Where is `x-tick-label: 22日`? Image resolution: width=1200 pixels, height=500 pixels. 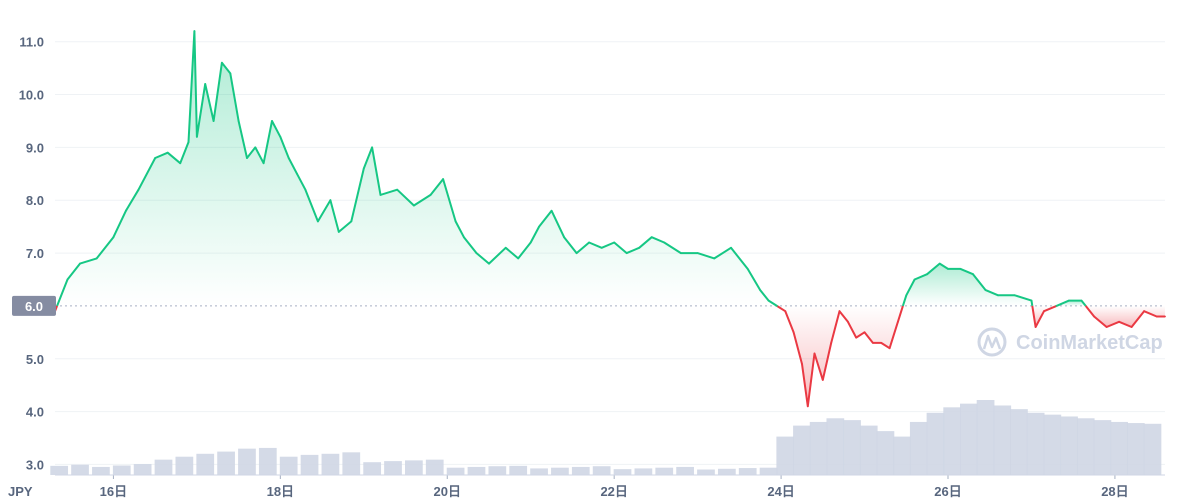 x-tick-label: 22日 is located at coordinates (613, 491).